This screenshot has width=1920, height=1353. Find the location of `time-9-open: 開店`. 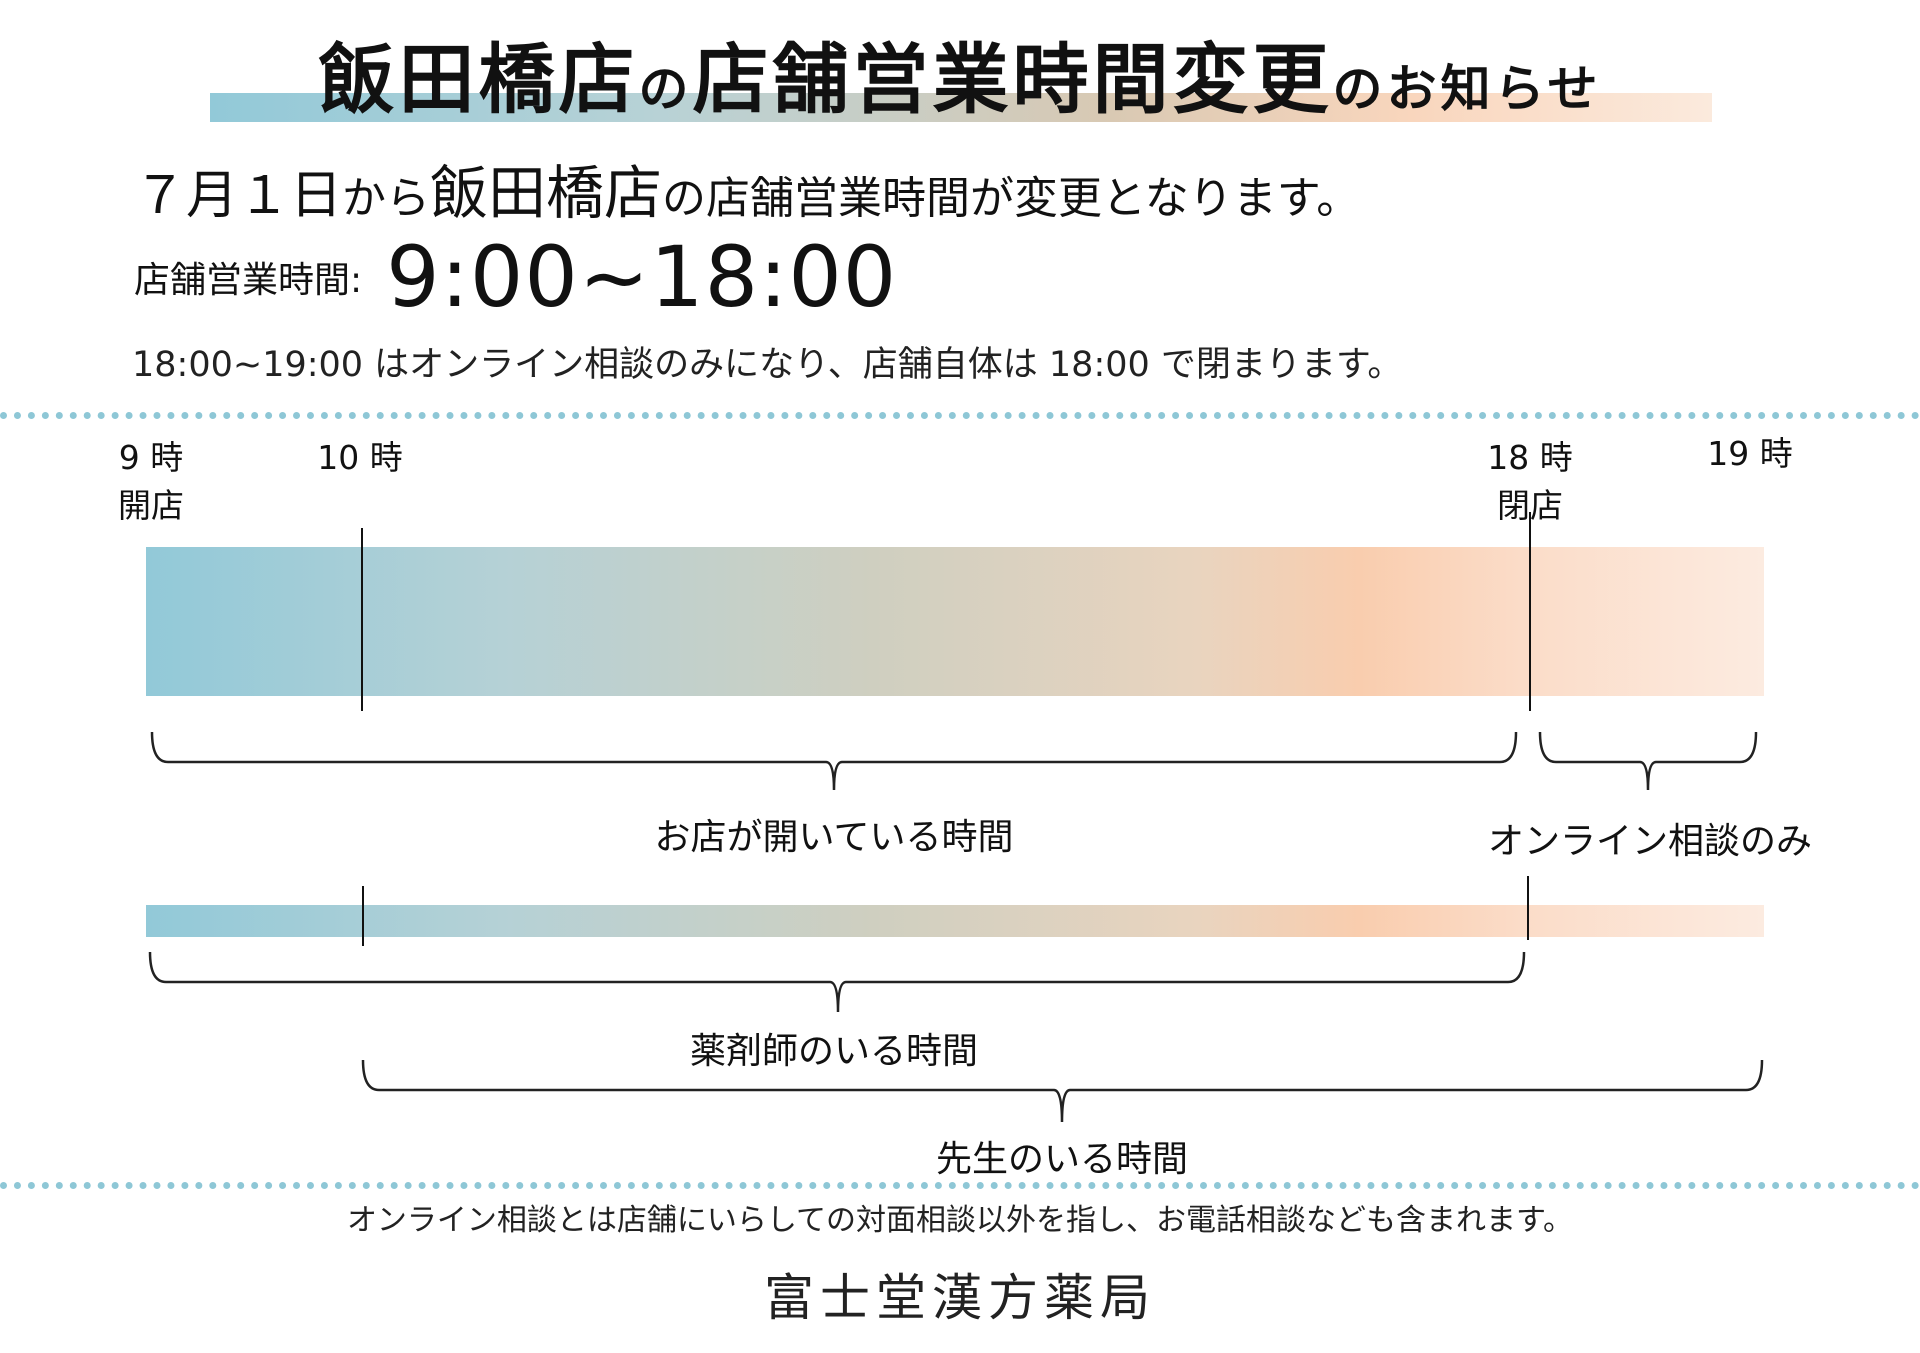

time-9-open: 開店 is located at coordinates (151, 505).